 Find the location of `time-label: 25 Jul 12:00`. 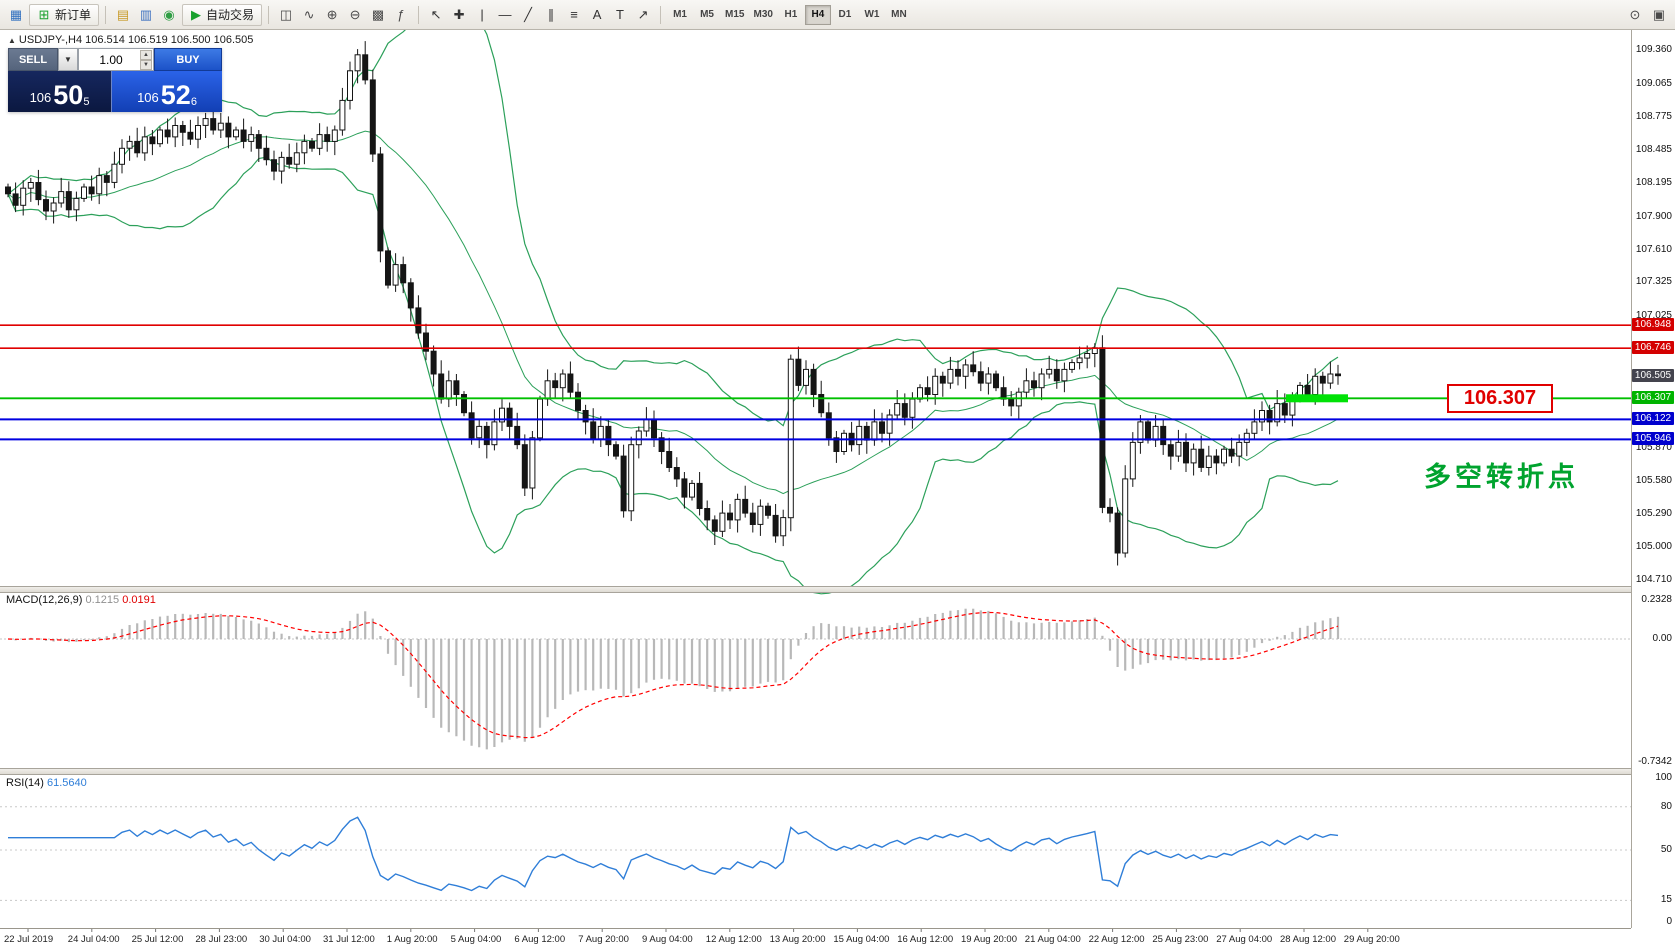

time-label: 25 Jul 12:00 is located at coordinates (157, 939).